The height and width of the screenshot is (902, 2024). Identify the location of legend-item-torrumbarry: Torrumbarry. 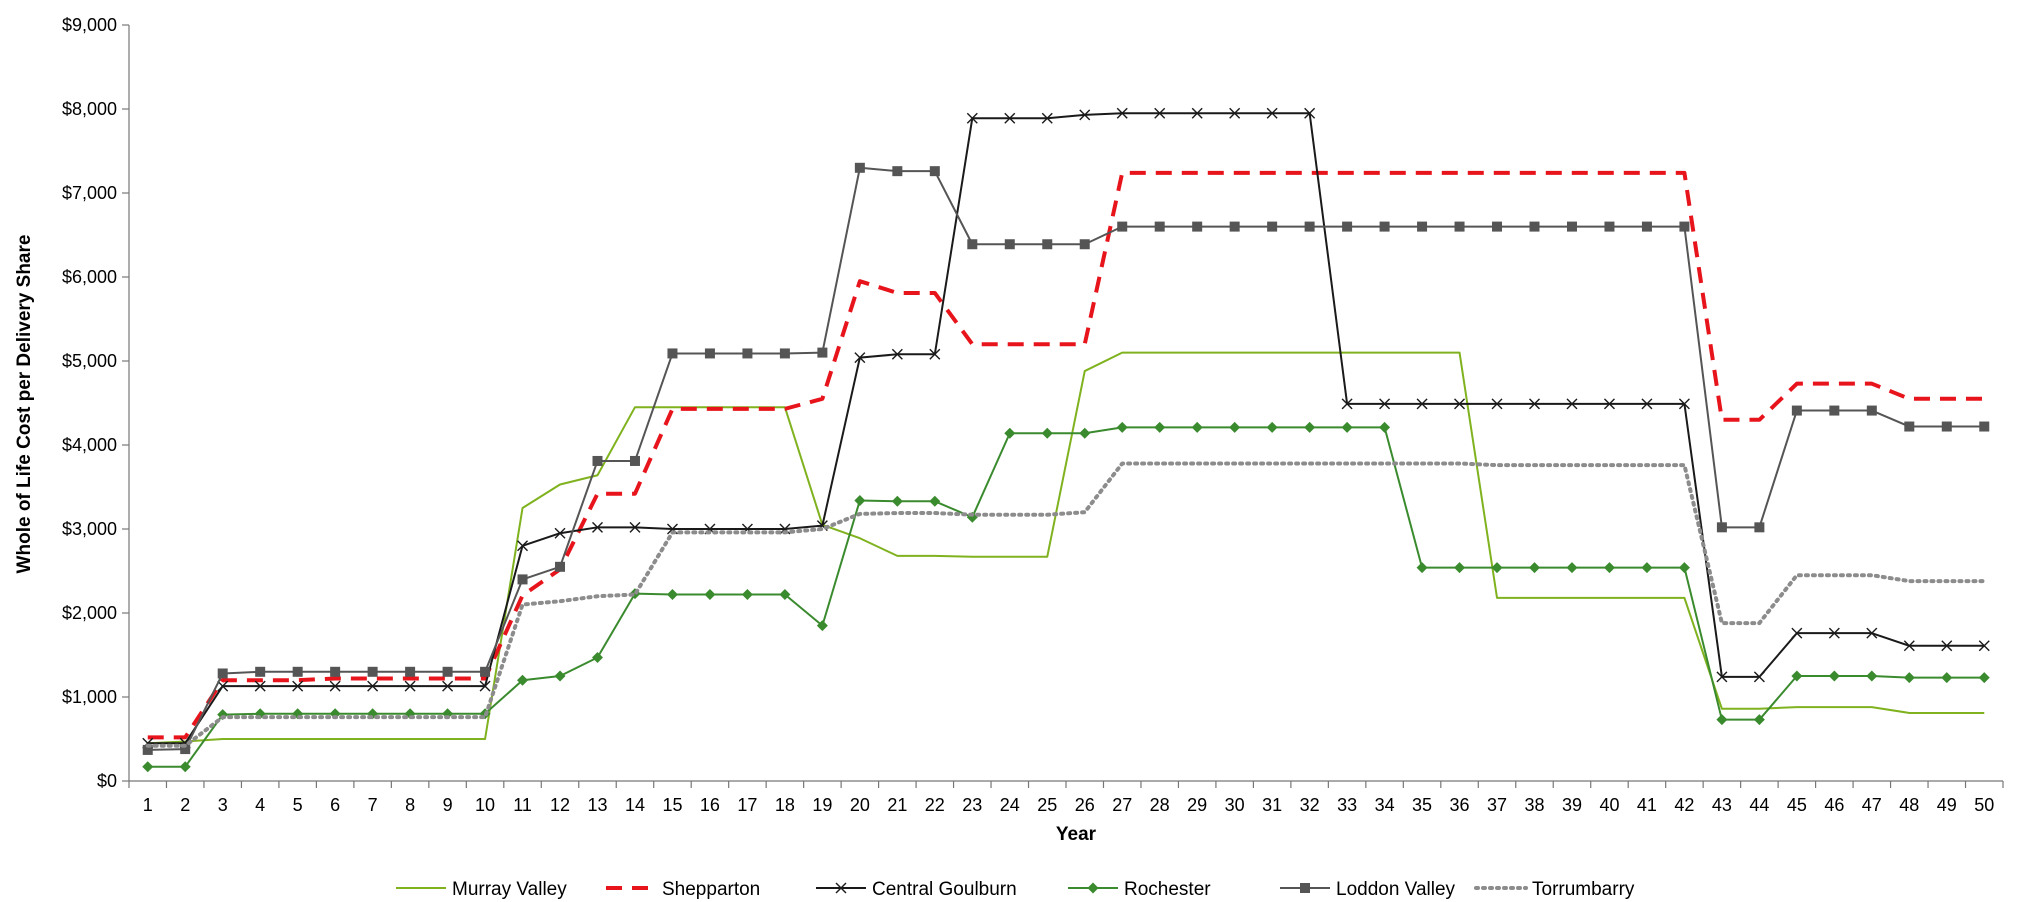
(1554, 889).